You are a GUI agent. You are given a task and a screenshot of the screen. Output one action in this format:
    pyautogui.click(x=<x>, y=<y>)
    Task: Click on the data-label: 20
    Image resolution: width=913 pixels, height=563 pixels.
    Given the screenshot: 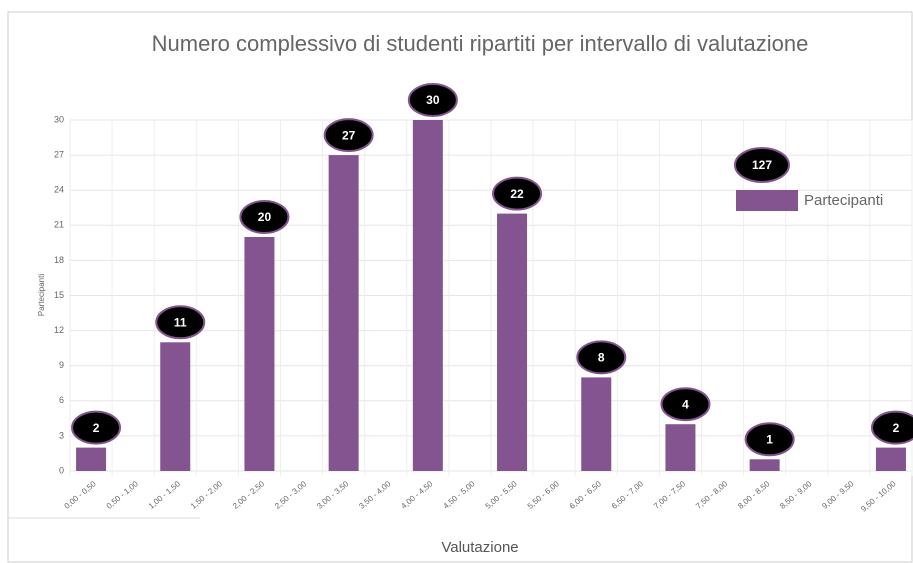 What is the action you would take?
    pyautogui.click(x=265, y=217)
    